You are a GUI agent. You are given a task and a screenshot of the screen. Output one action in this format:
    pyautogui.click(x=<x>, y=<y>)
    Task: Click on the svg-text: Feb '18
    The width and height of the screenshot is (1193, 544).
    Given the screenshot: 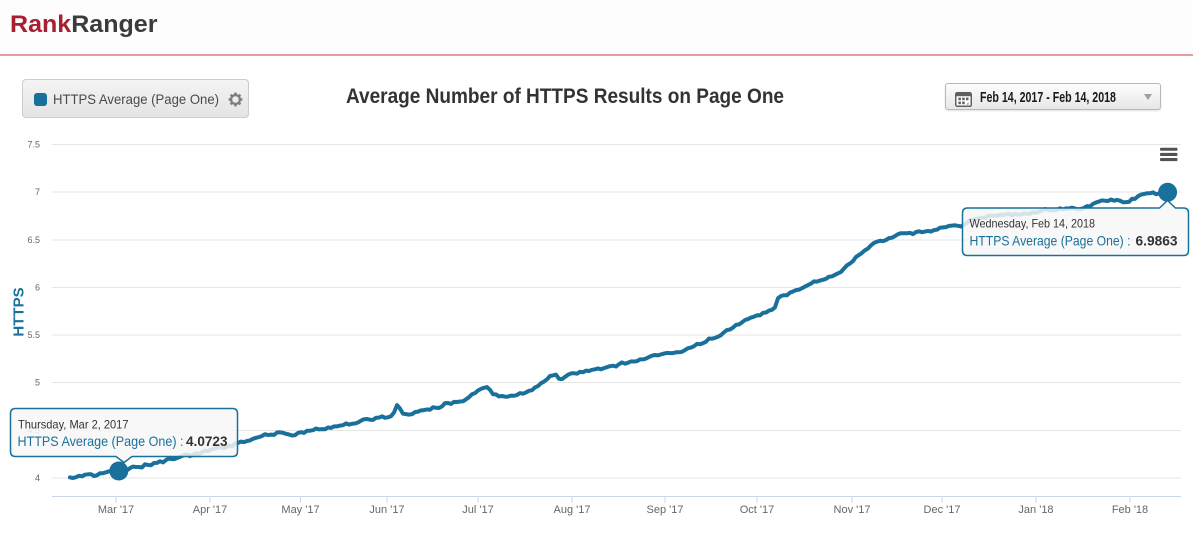 What is the action you would take?
    pyautogui.click(x=1130, y=510)
    